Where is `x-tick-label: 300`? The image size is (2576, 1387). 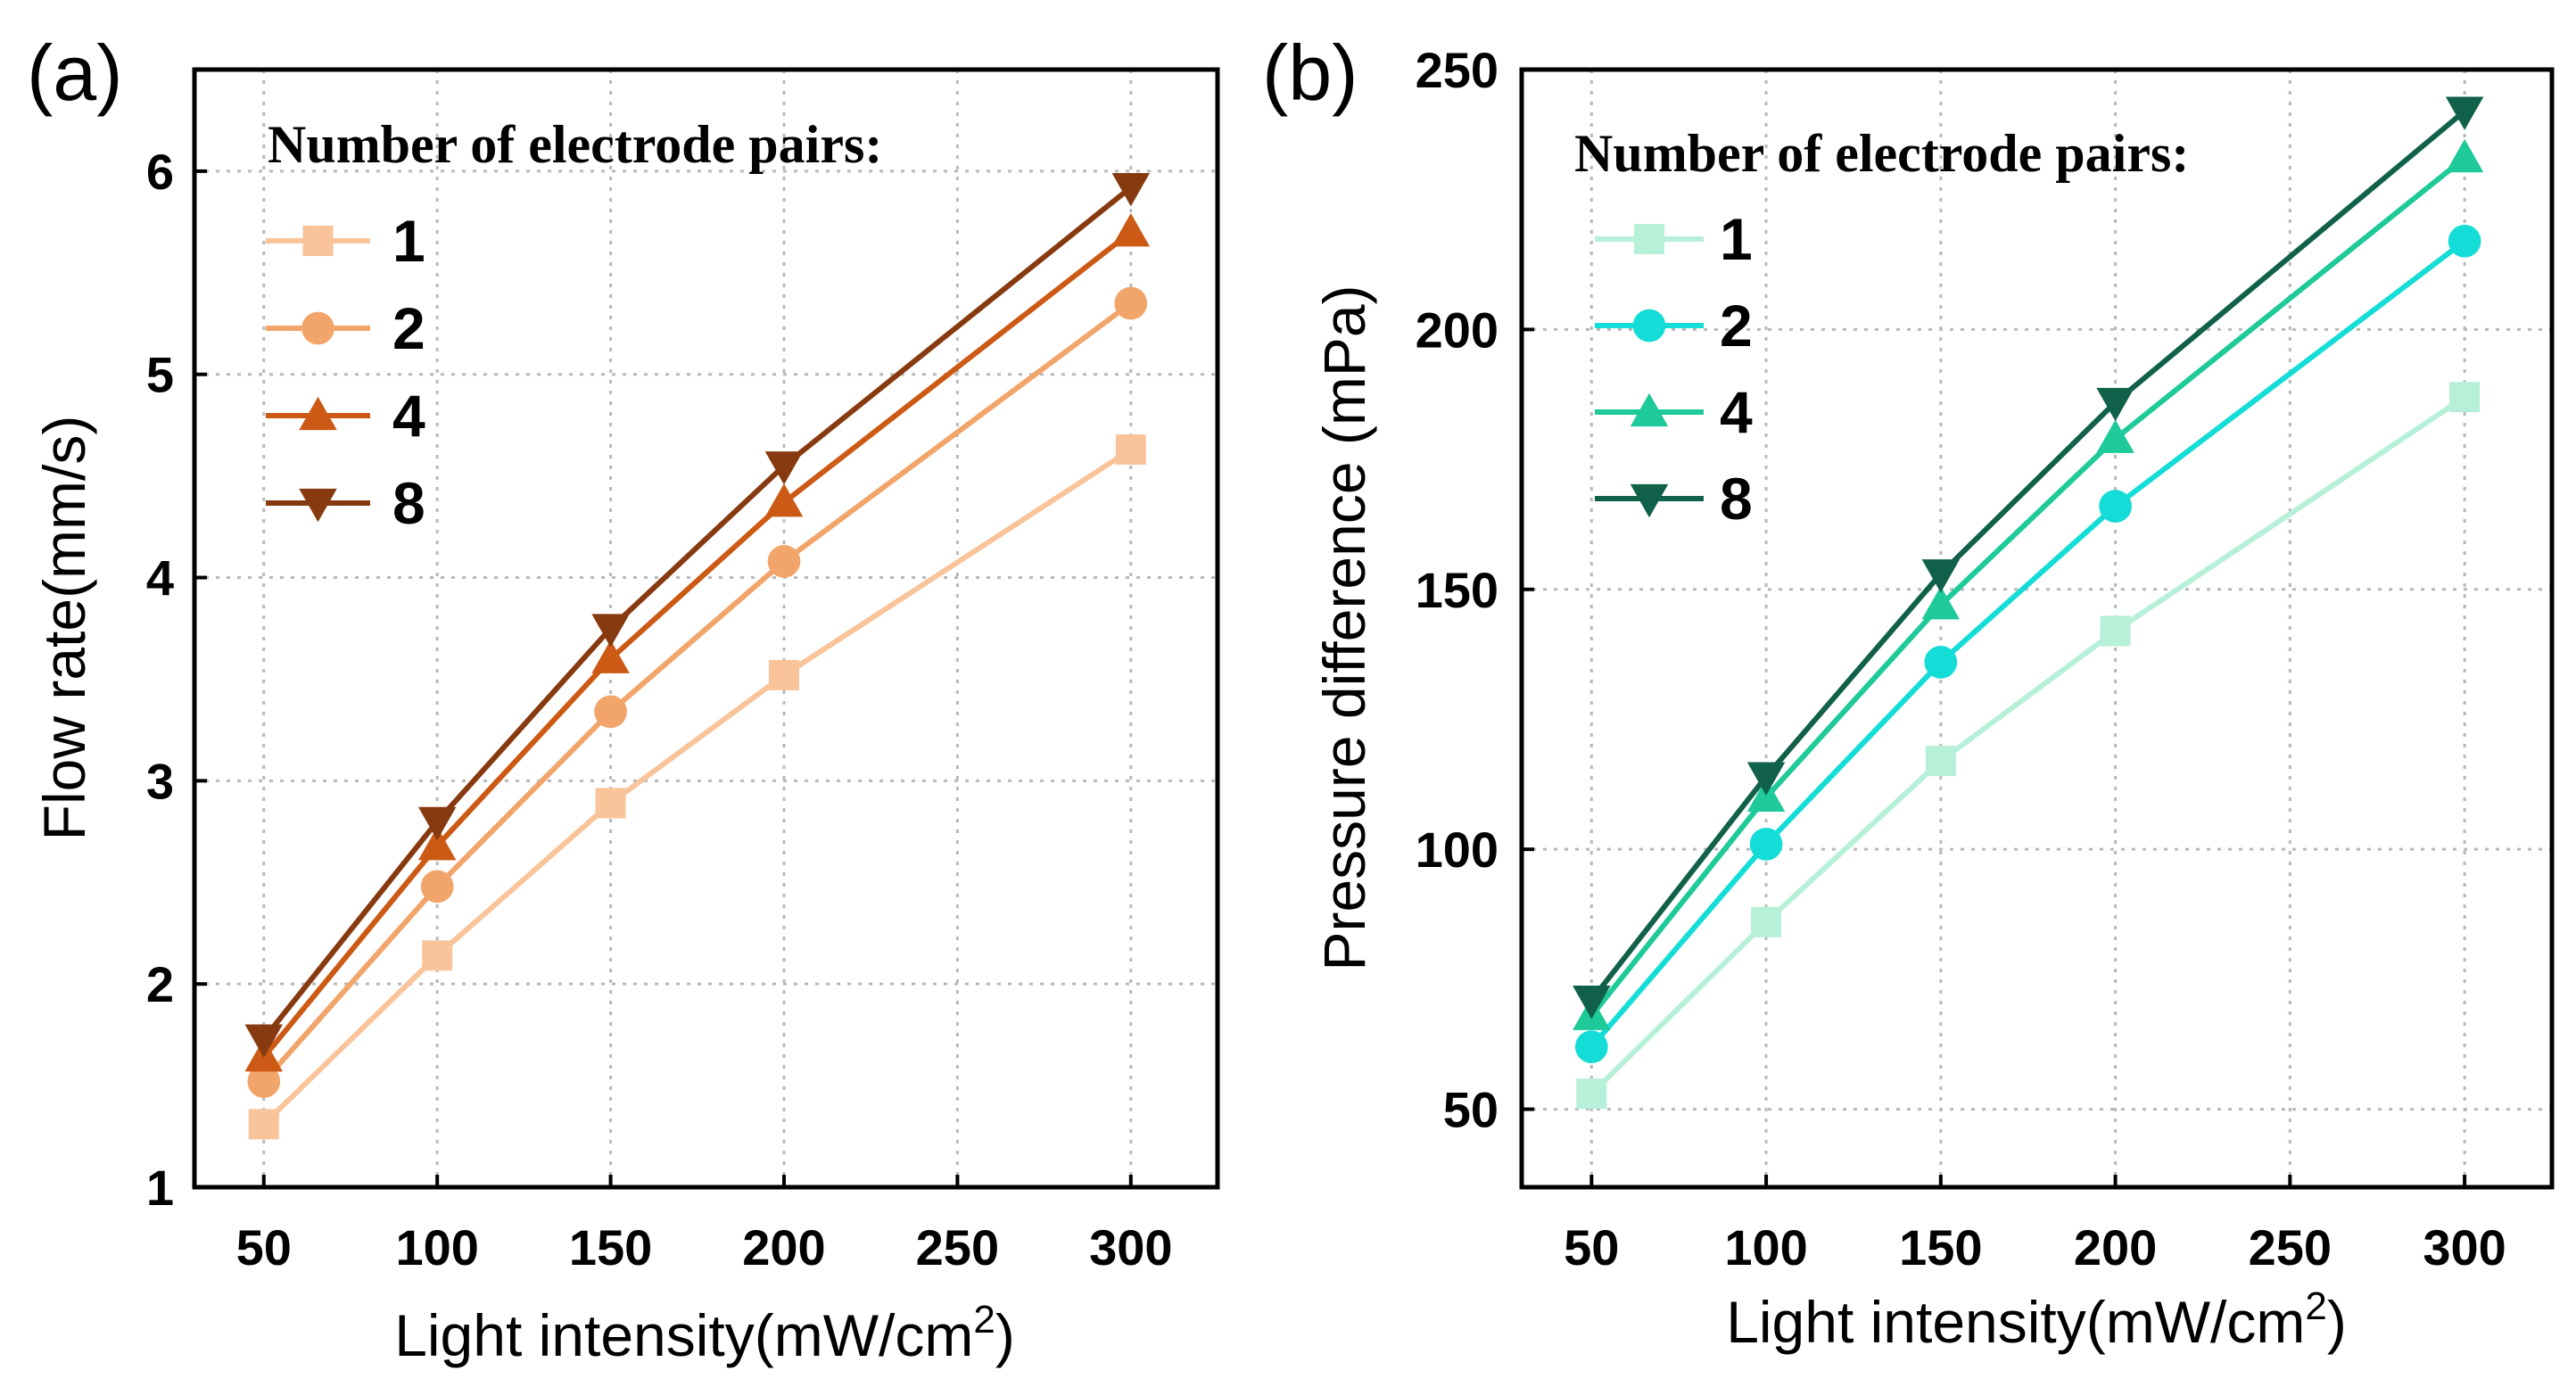 x-tick-label: 300 is located at coordinates (2464, 1247).